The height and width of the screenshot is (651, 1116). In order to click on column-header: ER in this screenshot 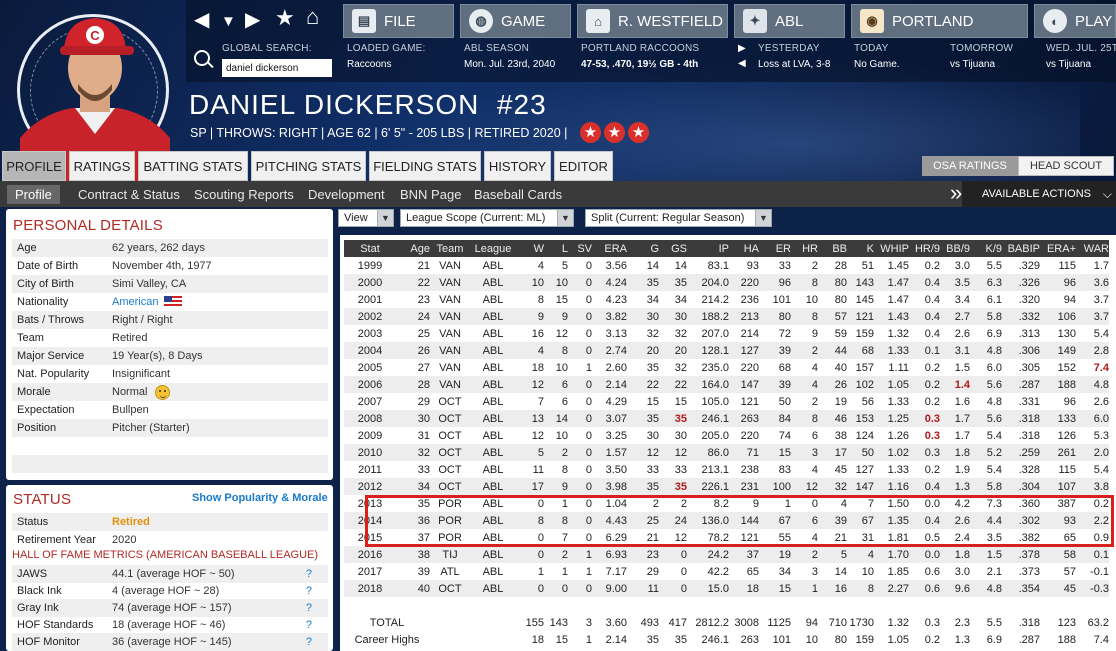, I will do `click(775, 248)`.